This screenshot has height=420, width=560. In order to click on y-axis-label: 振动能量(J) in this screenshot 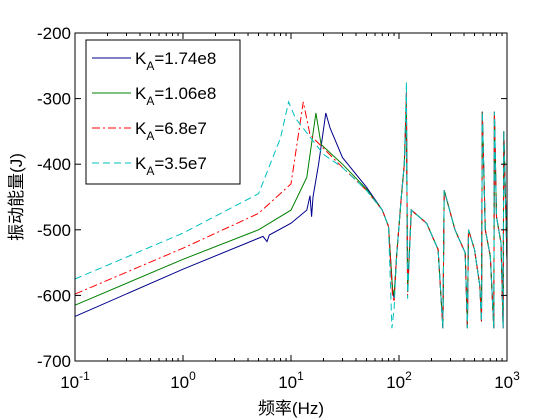, I will do `click(16, 197)`.